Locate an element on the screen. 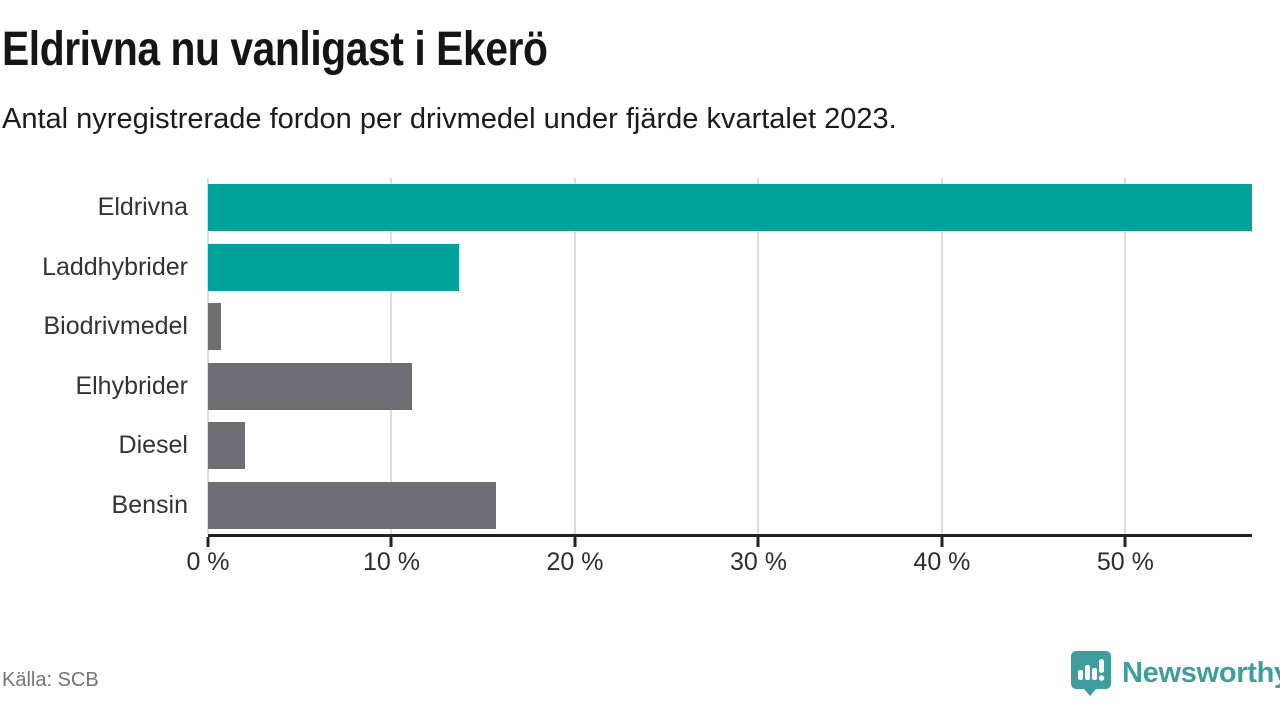 This screenshot has height=720, width=1280. category-label: Biodrivmedel is located at coordinates (115, 326).